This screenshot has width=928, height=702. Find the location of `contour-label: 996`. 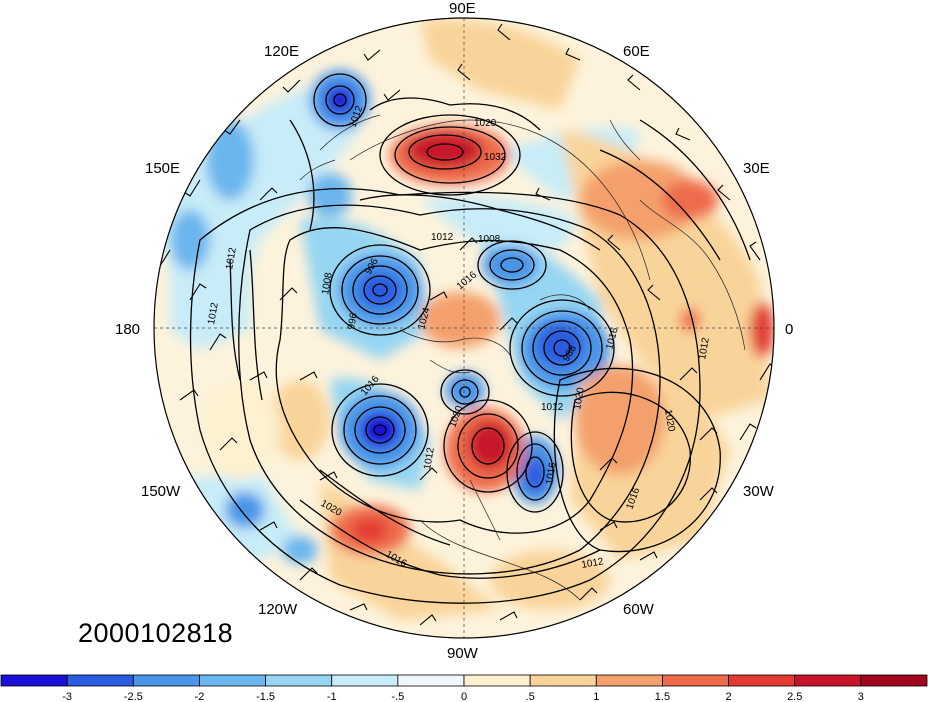

contour-label: 996 is located at coordinates (353, 321).